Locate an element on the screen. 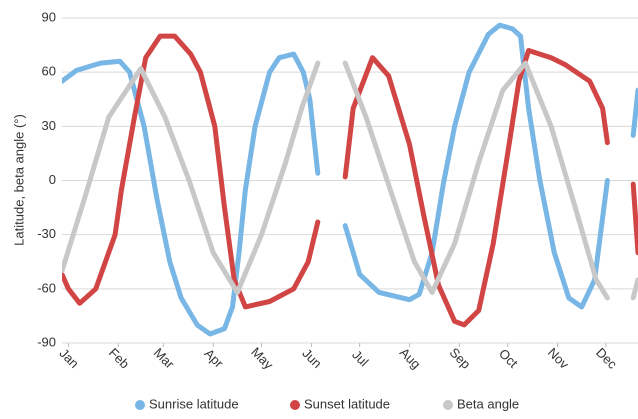 Image resolution: width=638 pixels, height=419 pixels. y-tick-label: 90 is located at coordinates (49, 16).